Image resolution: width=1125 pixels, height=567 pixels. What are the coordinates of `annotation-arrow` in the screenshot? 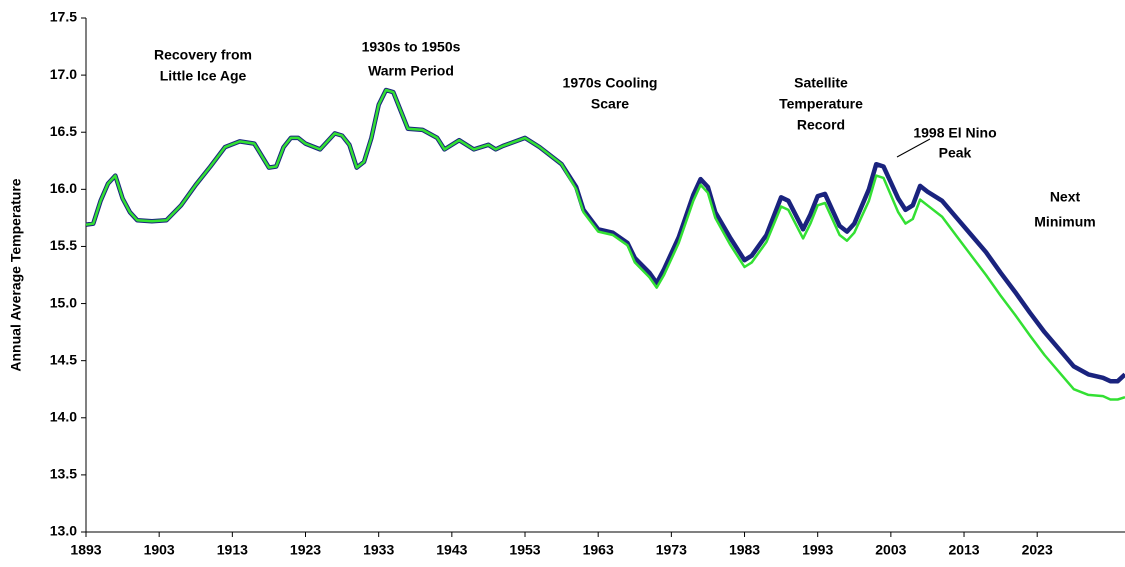 It's located at (913, 148).